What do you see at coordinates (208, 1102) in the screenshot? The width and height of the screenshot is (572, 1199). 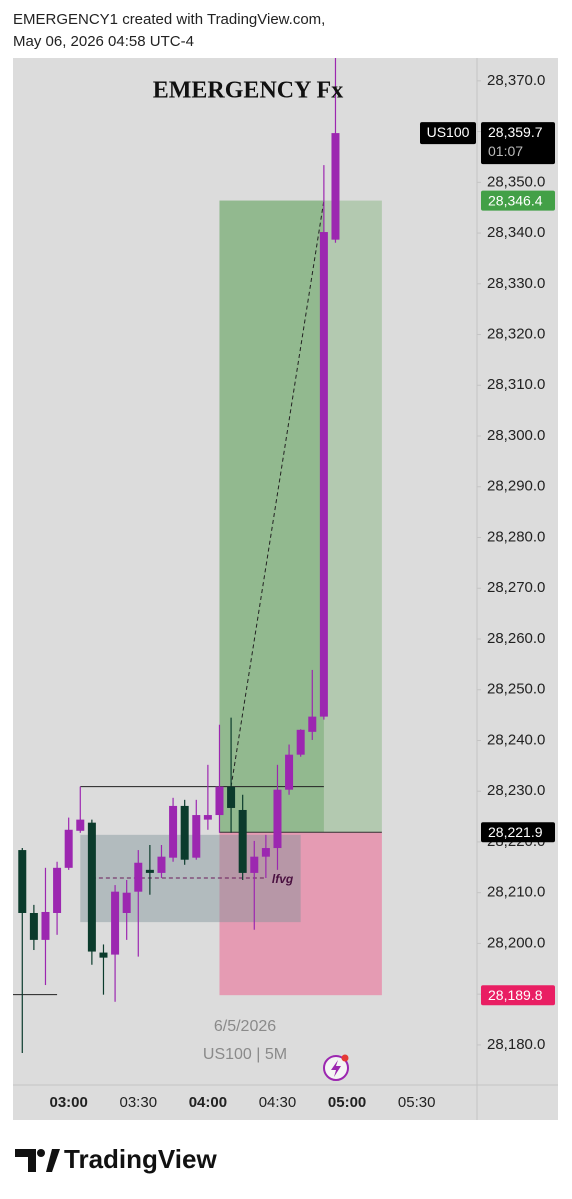 I see `x-tick-label: 04:00` at bounding box center [208, 1102].